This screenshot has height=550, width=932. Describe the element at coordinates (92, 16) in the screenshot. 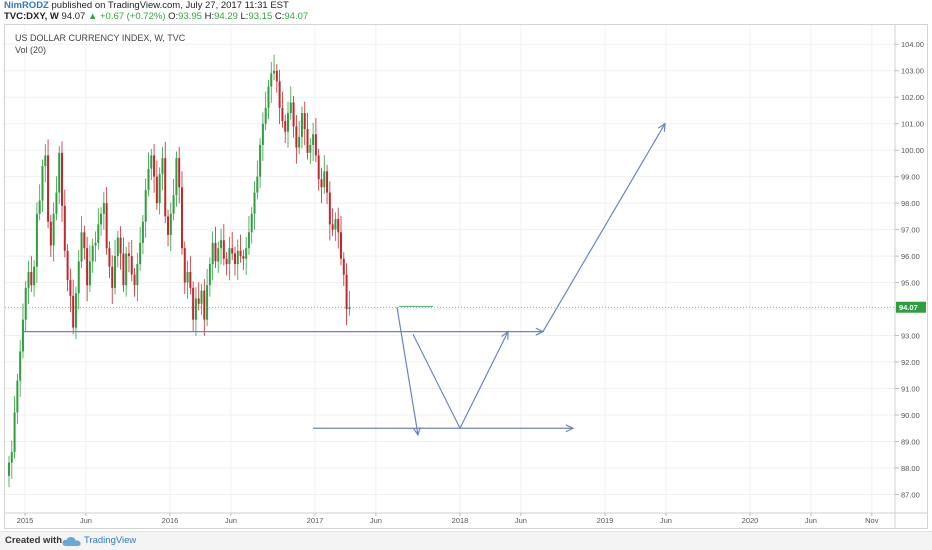

I see `change-up-icon: ▲` at that location.